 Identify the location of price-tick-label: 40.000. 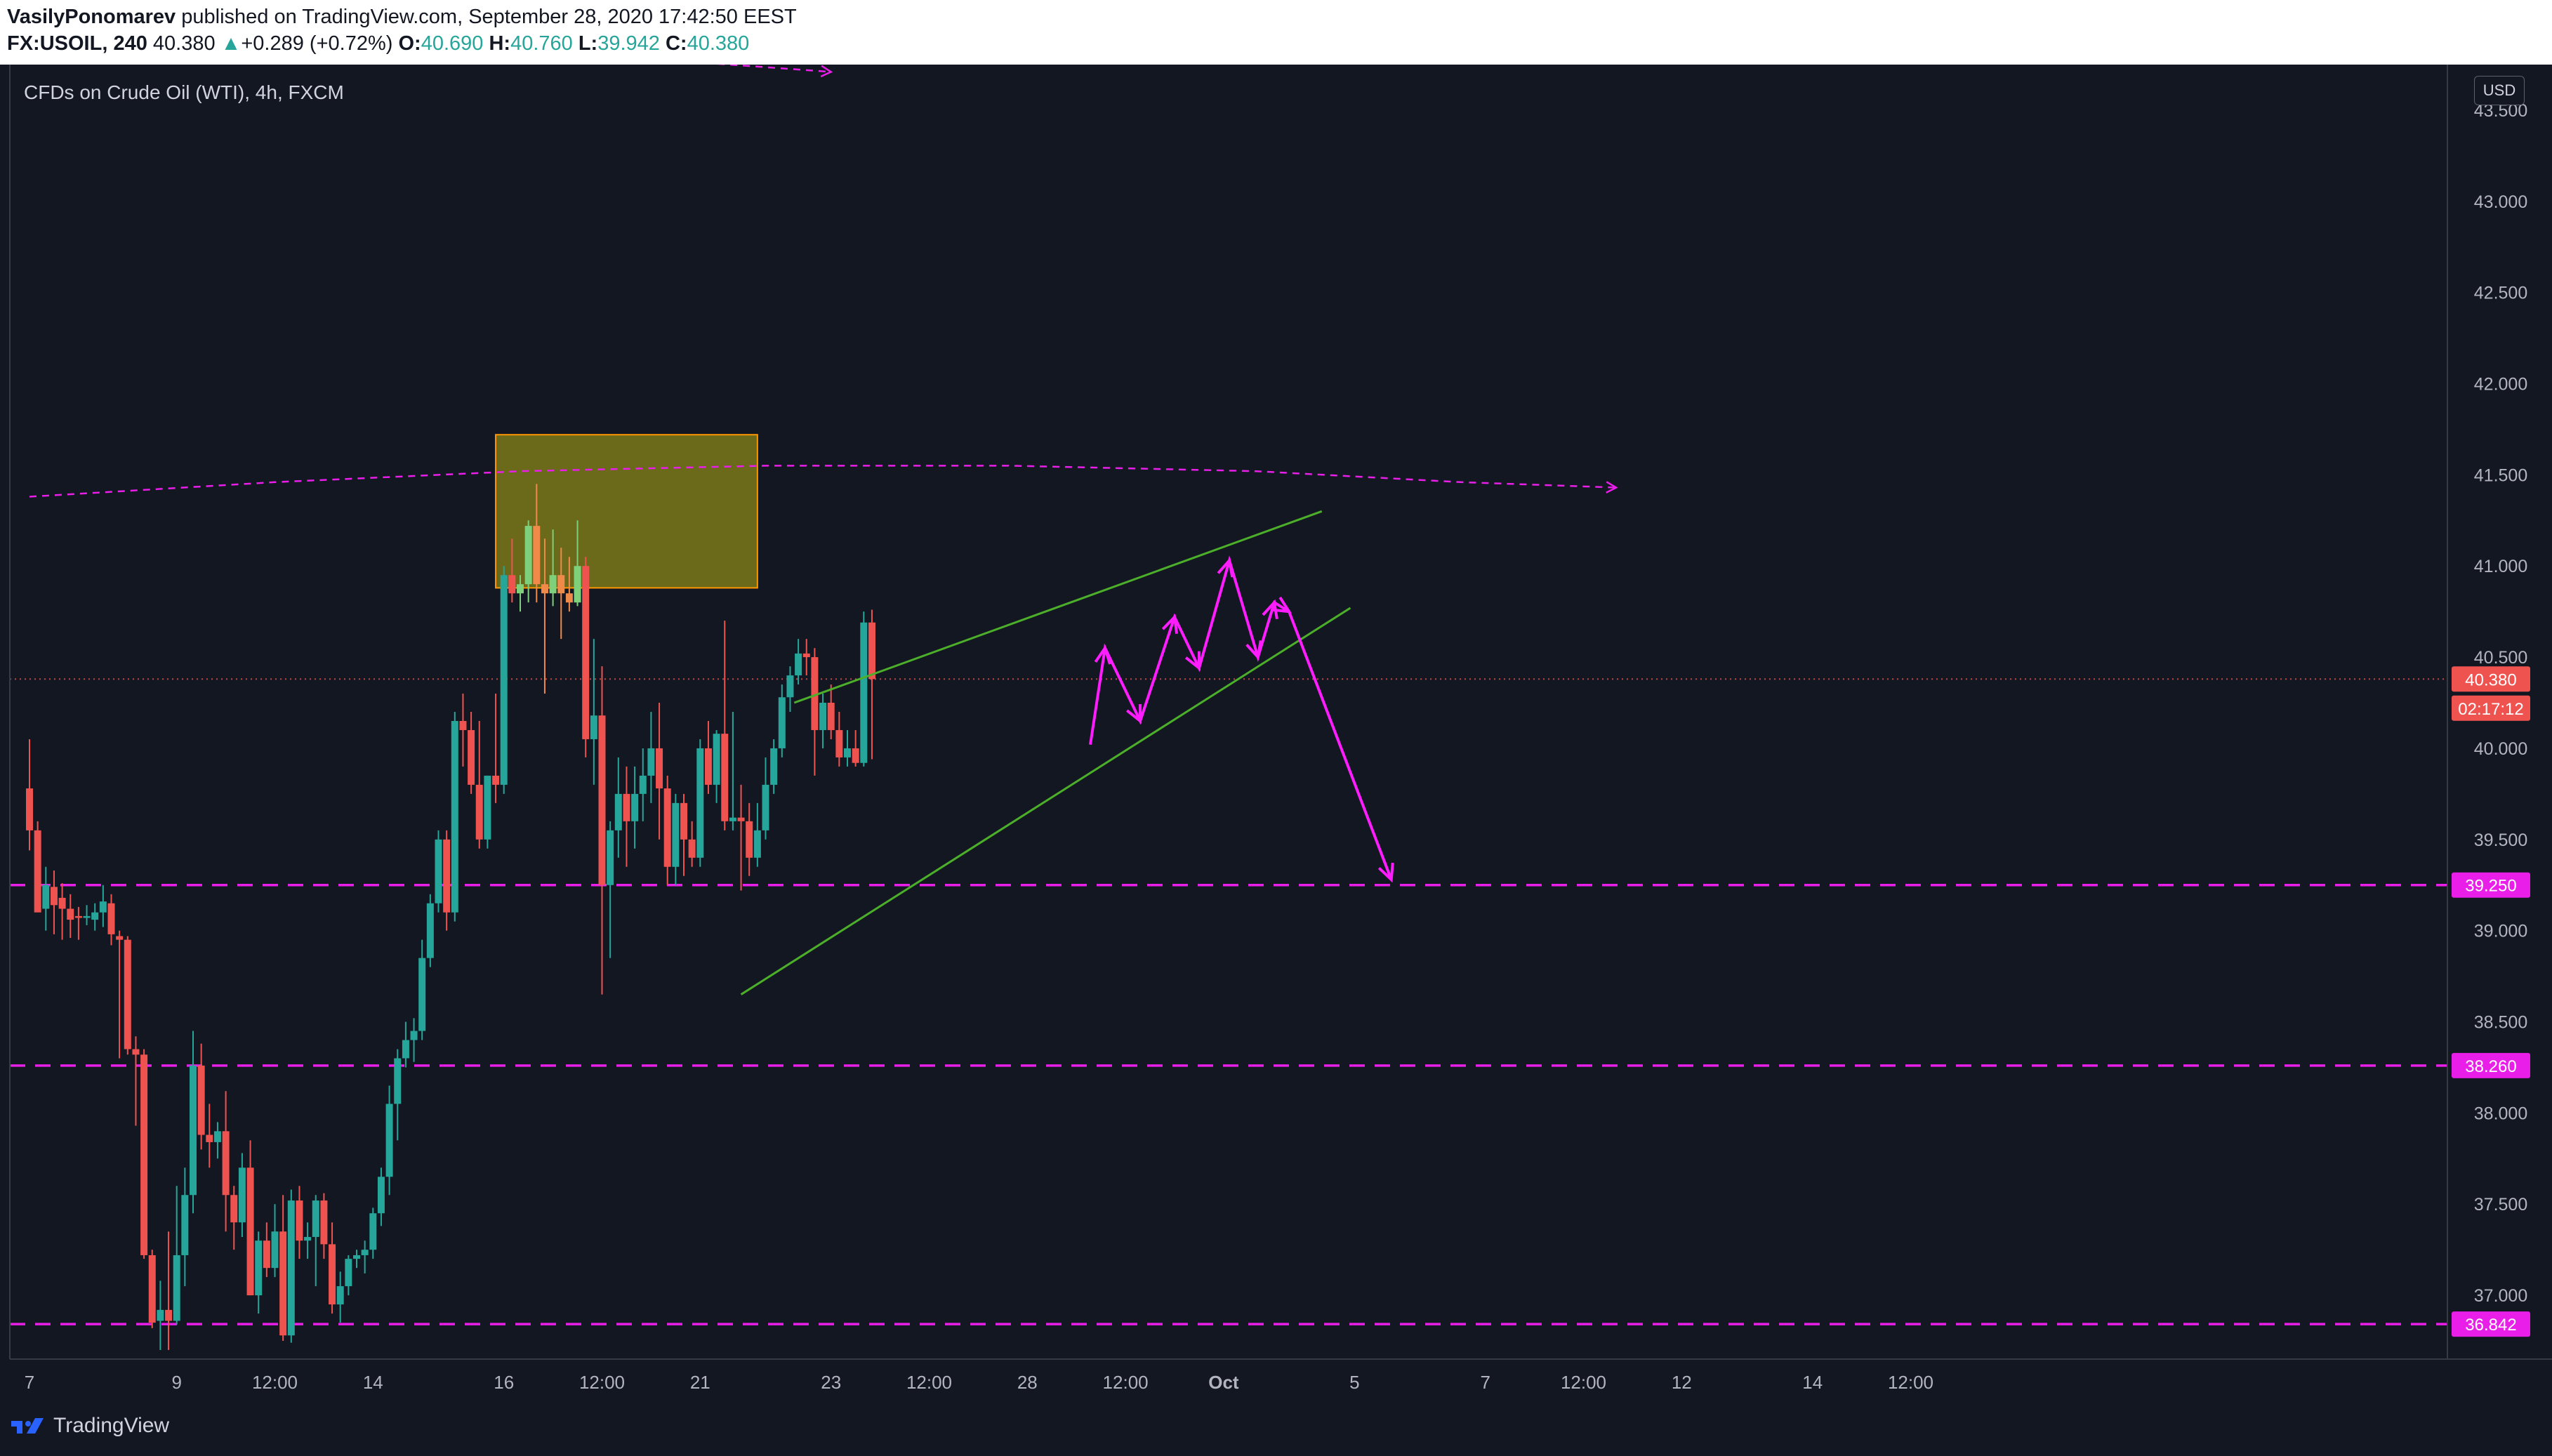
(2500, 749).